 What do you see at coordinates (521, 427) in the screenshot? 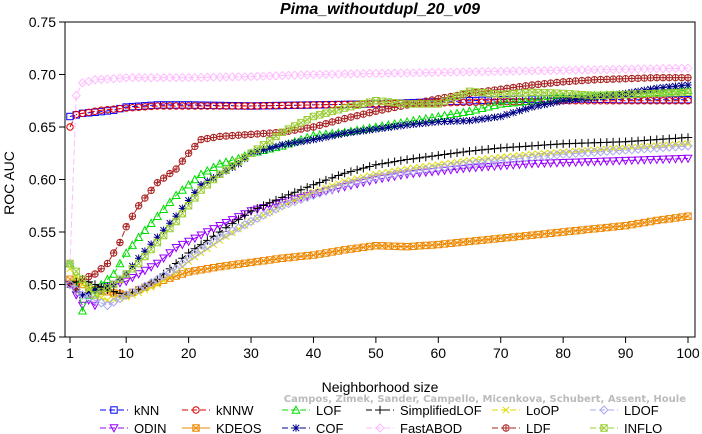
I see `legend-item-ldf: LDF` at bounding box center [521, 427].